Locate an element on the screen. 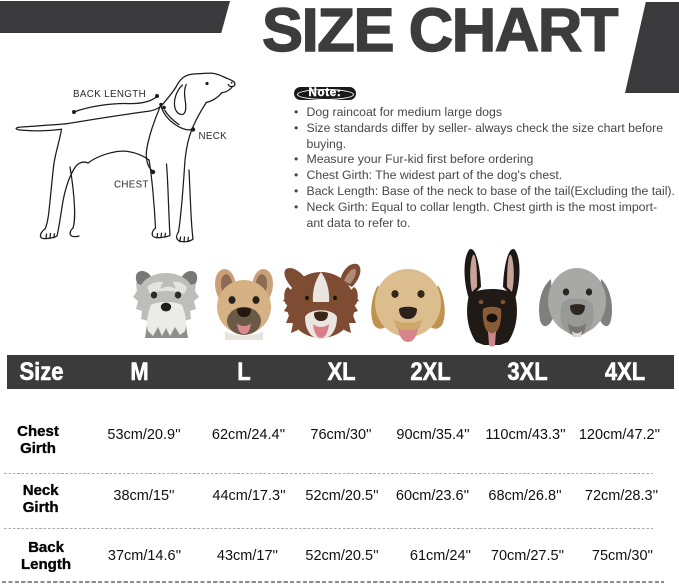 The width and height of the screenshot is (679, 587). svg-text: NECK is located at coordinates (213, 136).